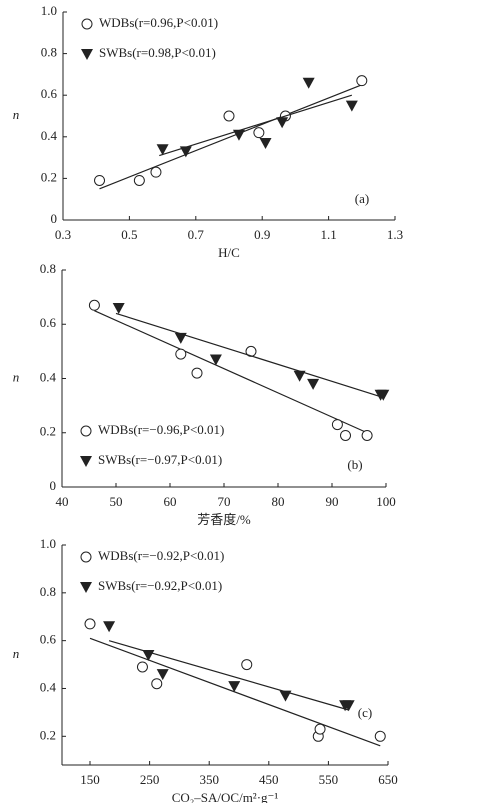 The image size is (482, 803). I want to click on x-tick-label: 1.1, so click(328, 234).